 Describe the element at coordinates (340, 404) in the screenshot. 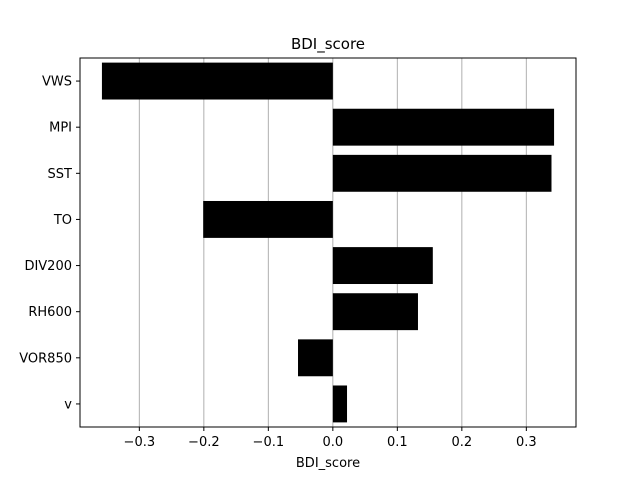

I see `bar-v` at that location.